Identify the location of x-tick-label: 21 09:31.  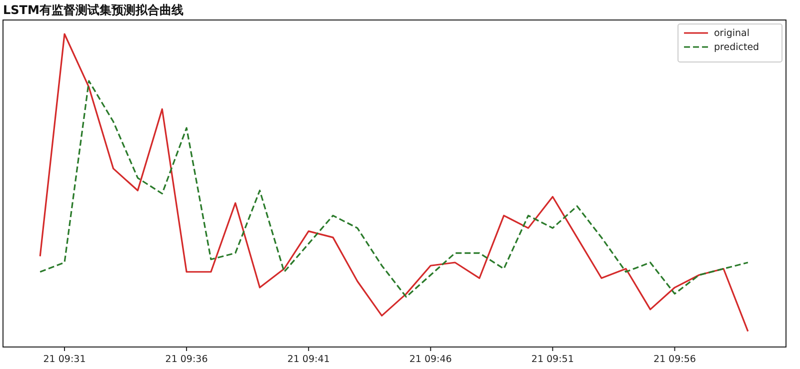
(64, 359).